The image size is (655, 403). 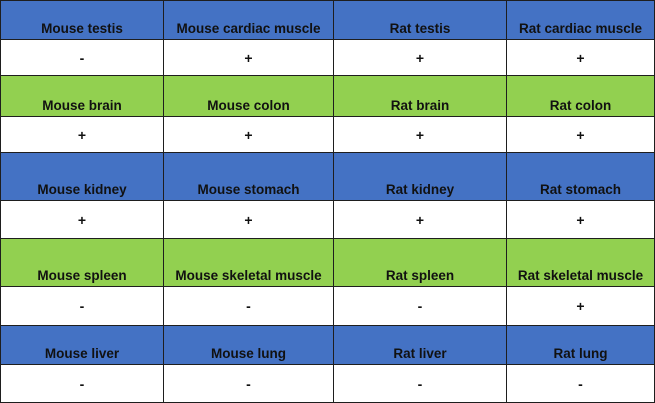 I want to click on tissue-cell: Rat spleen, so click(x=420, y=262).